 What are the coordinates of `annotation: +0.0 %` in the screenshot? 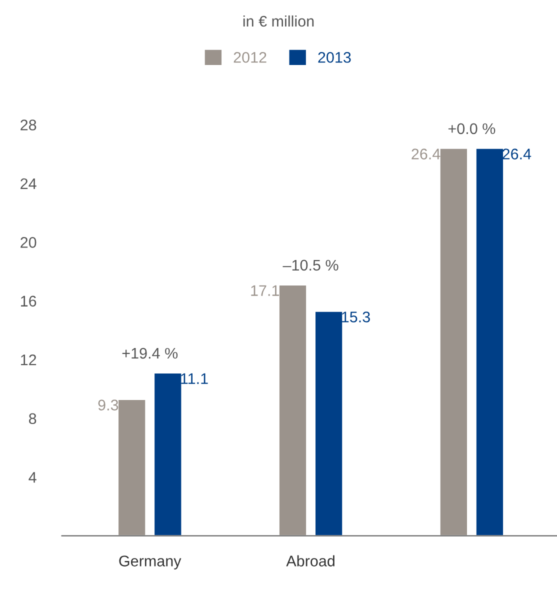 It's located at (472, 128).